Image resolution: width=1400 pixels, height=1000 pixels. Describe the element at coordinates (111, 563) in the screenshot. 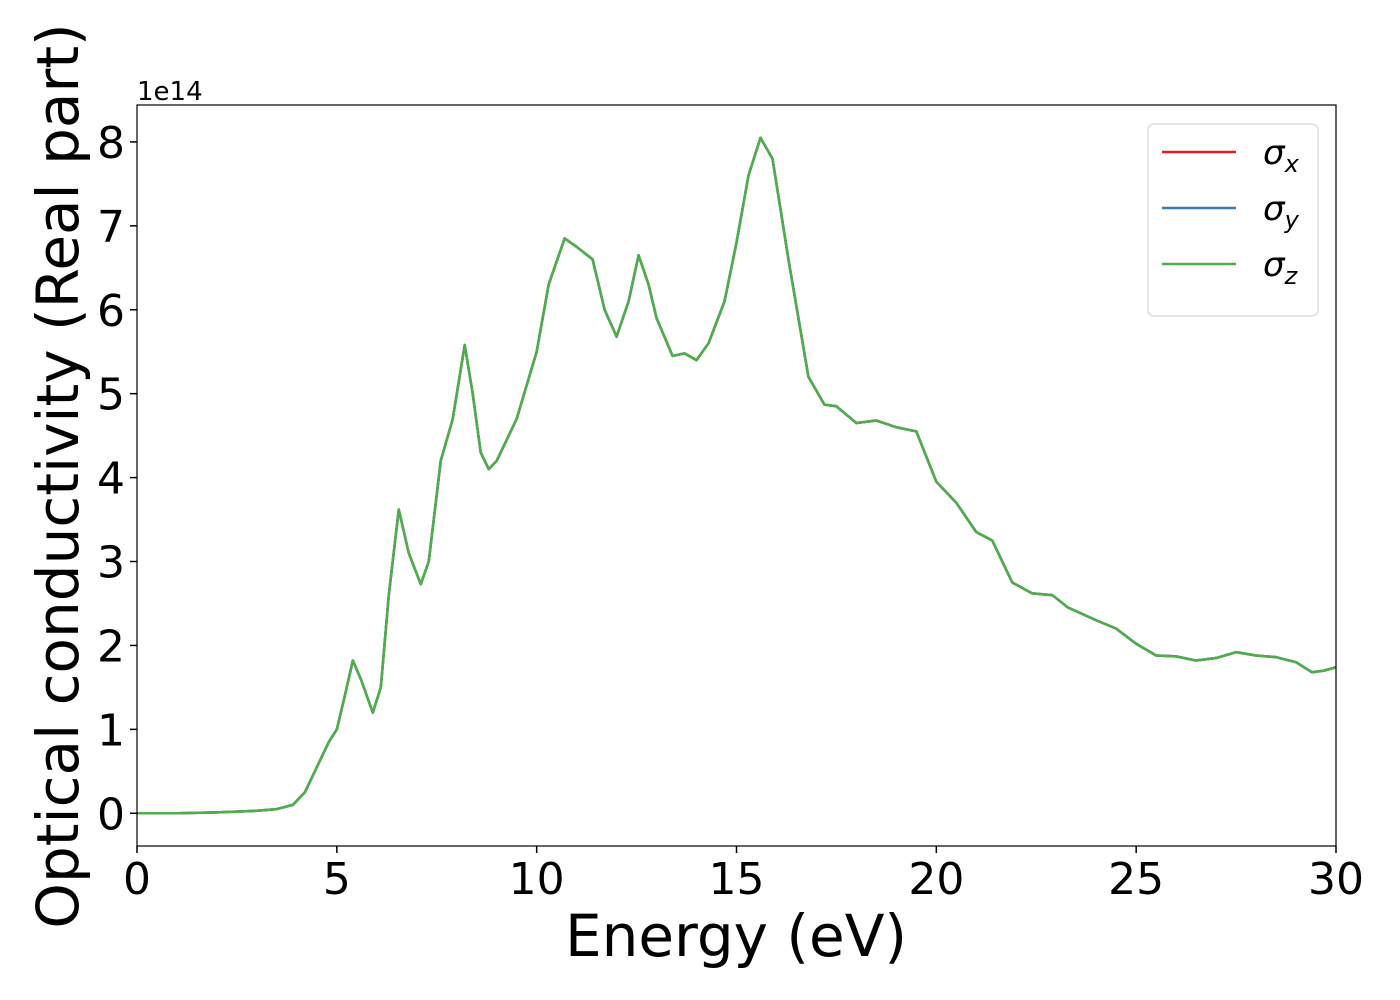

I see `y-tick-label: 3` at that location.